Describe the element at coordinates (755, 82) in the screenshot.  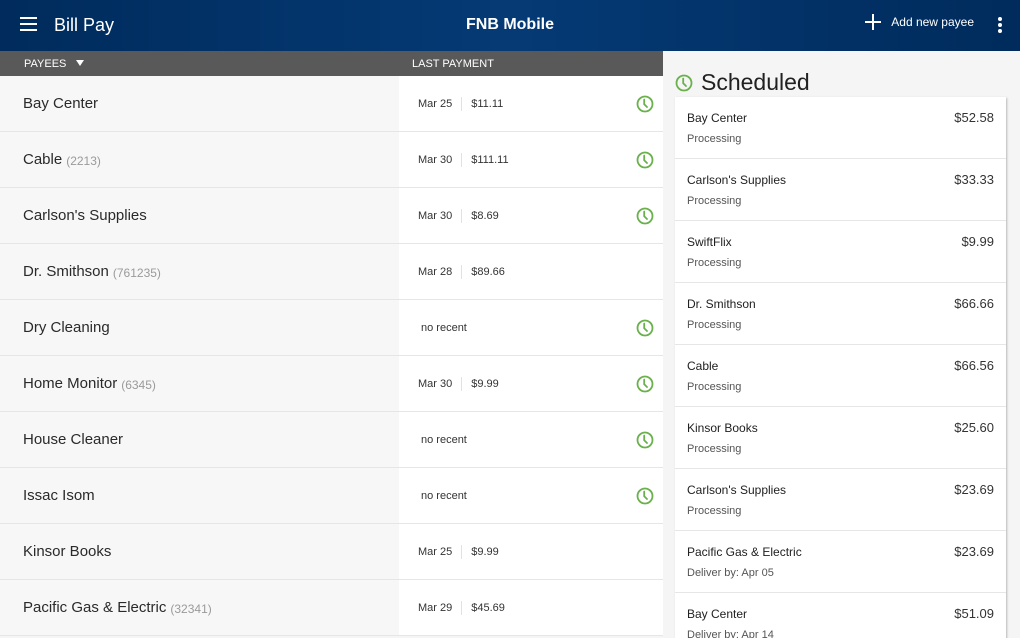
I see `scheduled-title: Scheduled` at that location.